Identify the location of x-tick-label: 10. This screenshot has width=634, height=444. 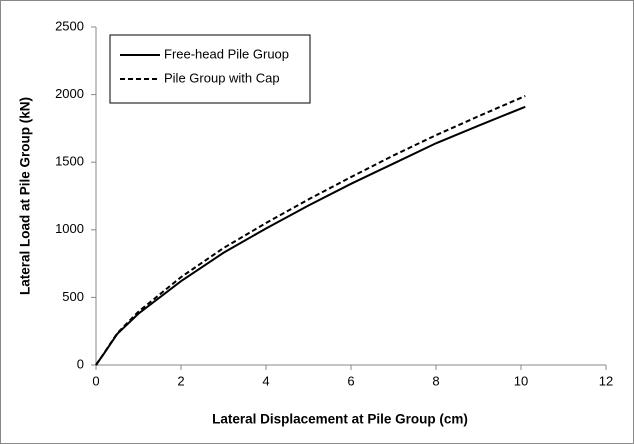
(521, 380).